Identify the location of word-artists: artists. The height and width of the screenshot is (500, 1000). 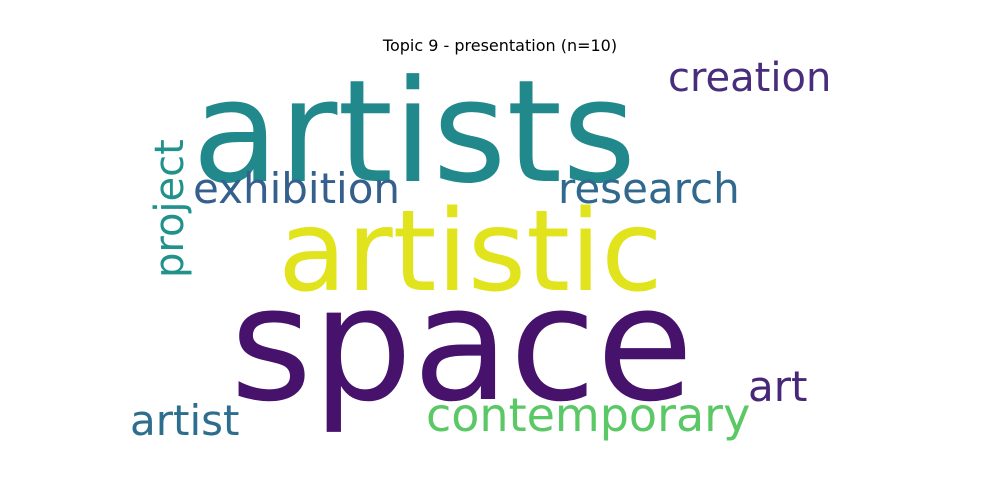
(414, 132).